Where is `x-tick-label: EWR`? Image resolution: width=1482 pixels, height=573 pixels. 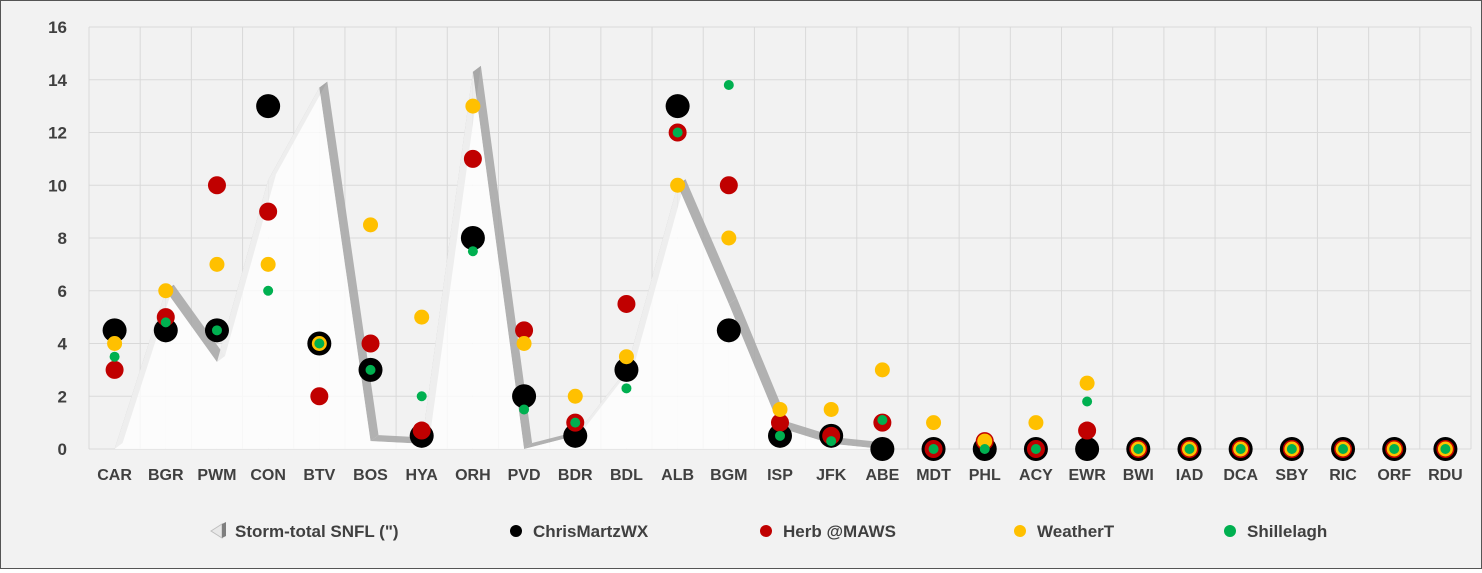 x-tick-label: EWR is located at coordinates (1087, 475).